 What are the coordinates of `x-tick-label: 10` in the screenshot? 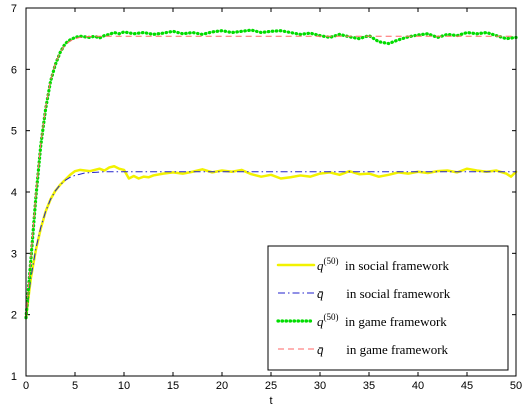 It's located at (124, 386).